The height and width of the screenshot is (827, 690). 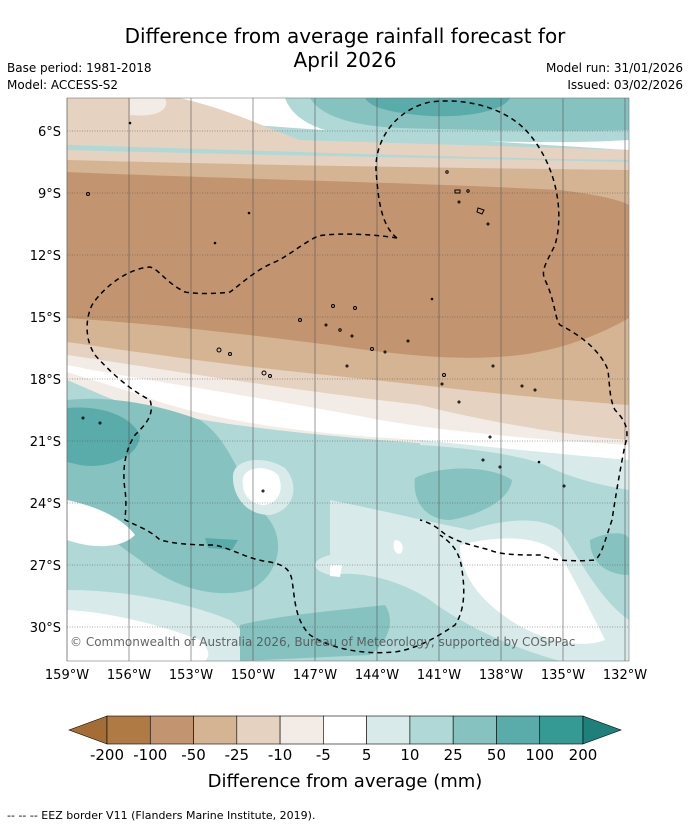 I want to click on lat-label: 9°S, so click(x=49, y=194).